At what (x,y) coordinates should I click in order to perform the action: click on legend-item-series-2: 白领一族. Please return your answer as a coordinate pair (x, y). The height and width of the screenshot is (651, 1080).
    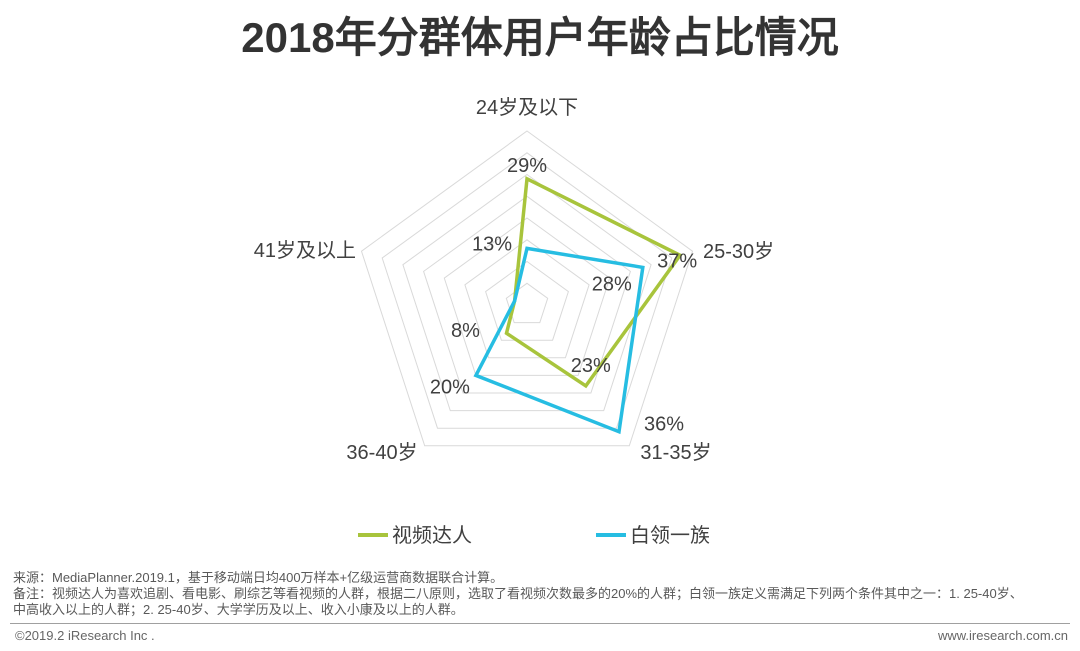
    Looking at the image, I should click on (653, 535).